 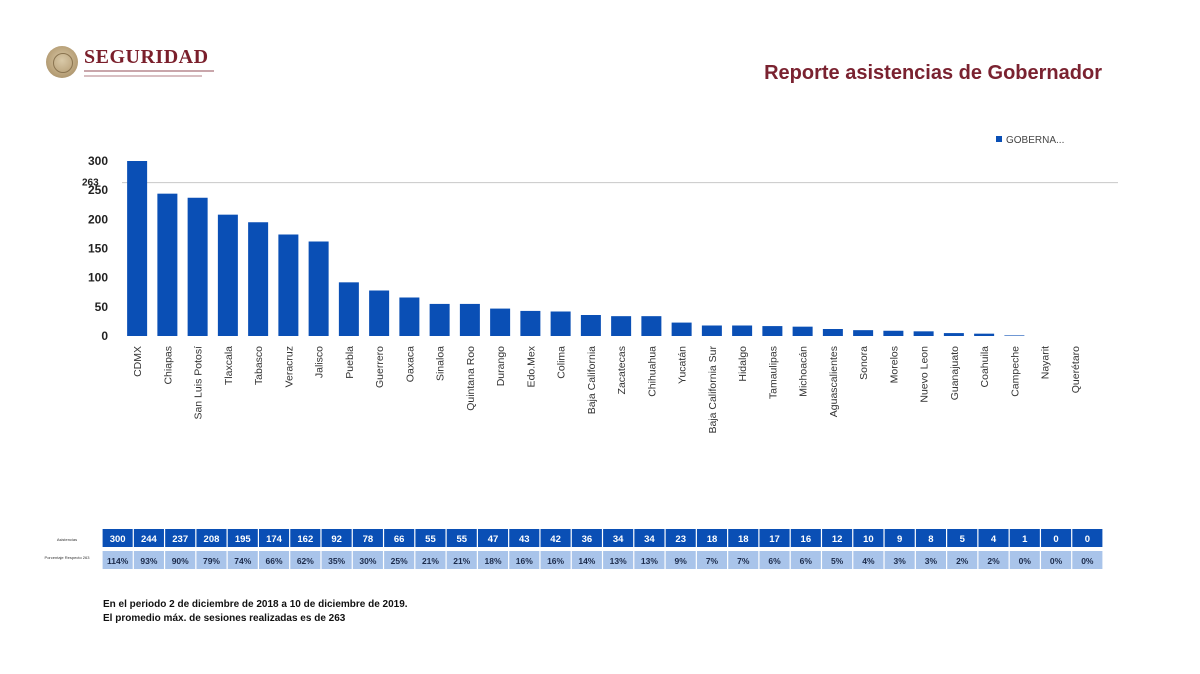 I want to click on y-tick-label: 300, so click(x=98, y=161).